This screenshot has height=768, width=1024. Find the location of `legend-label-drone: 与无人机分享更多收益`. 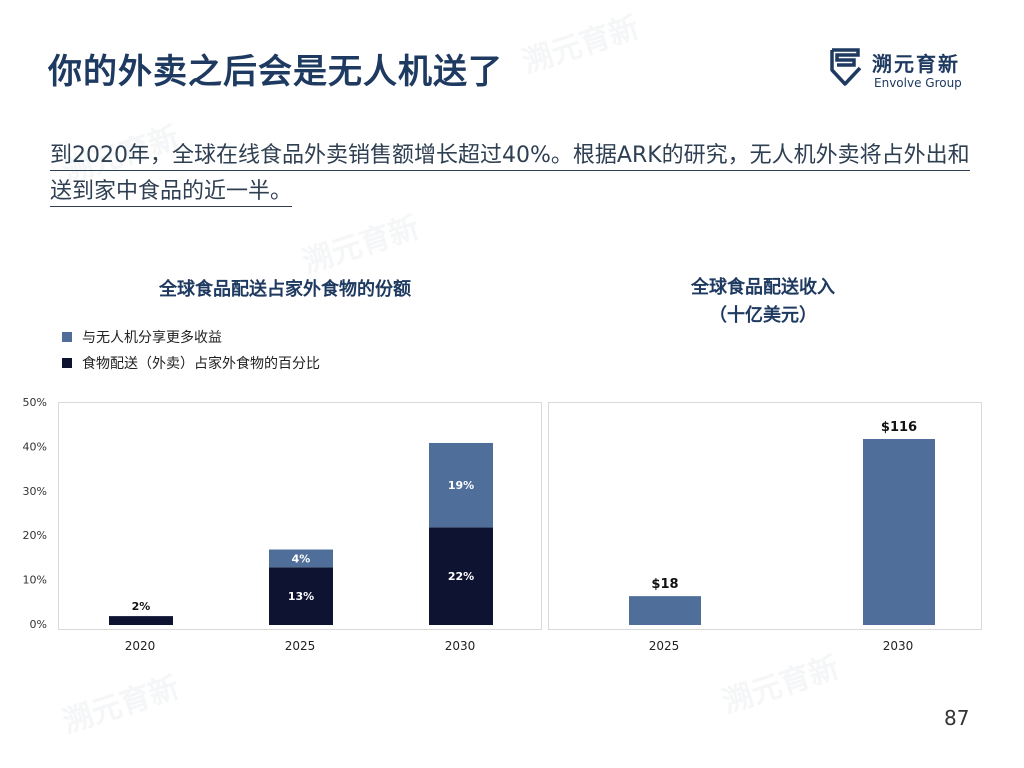

legend-label-drone: 与无人机分享更多收益 is located at coordinates (152, 338).